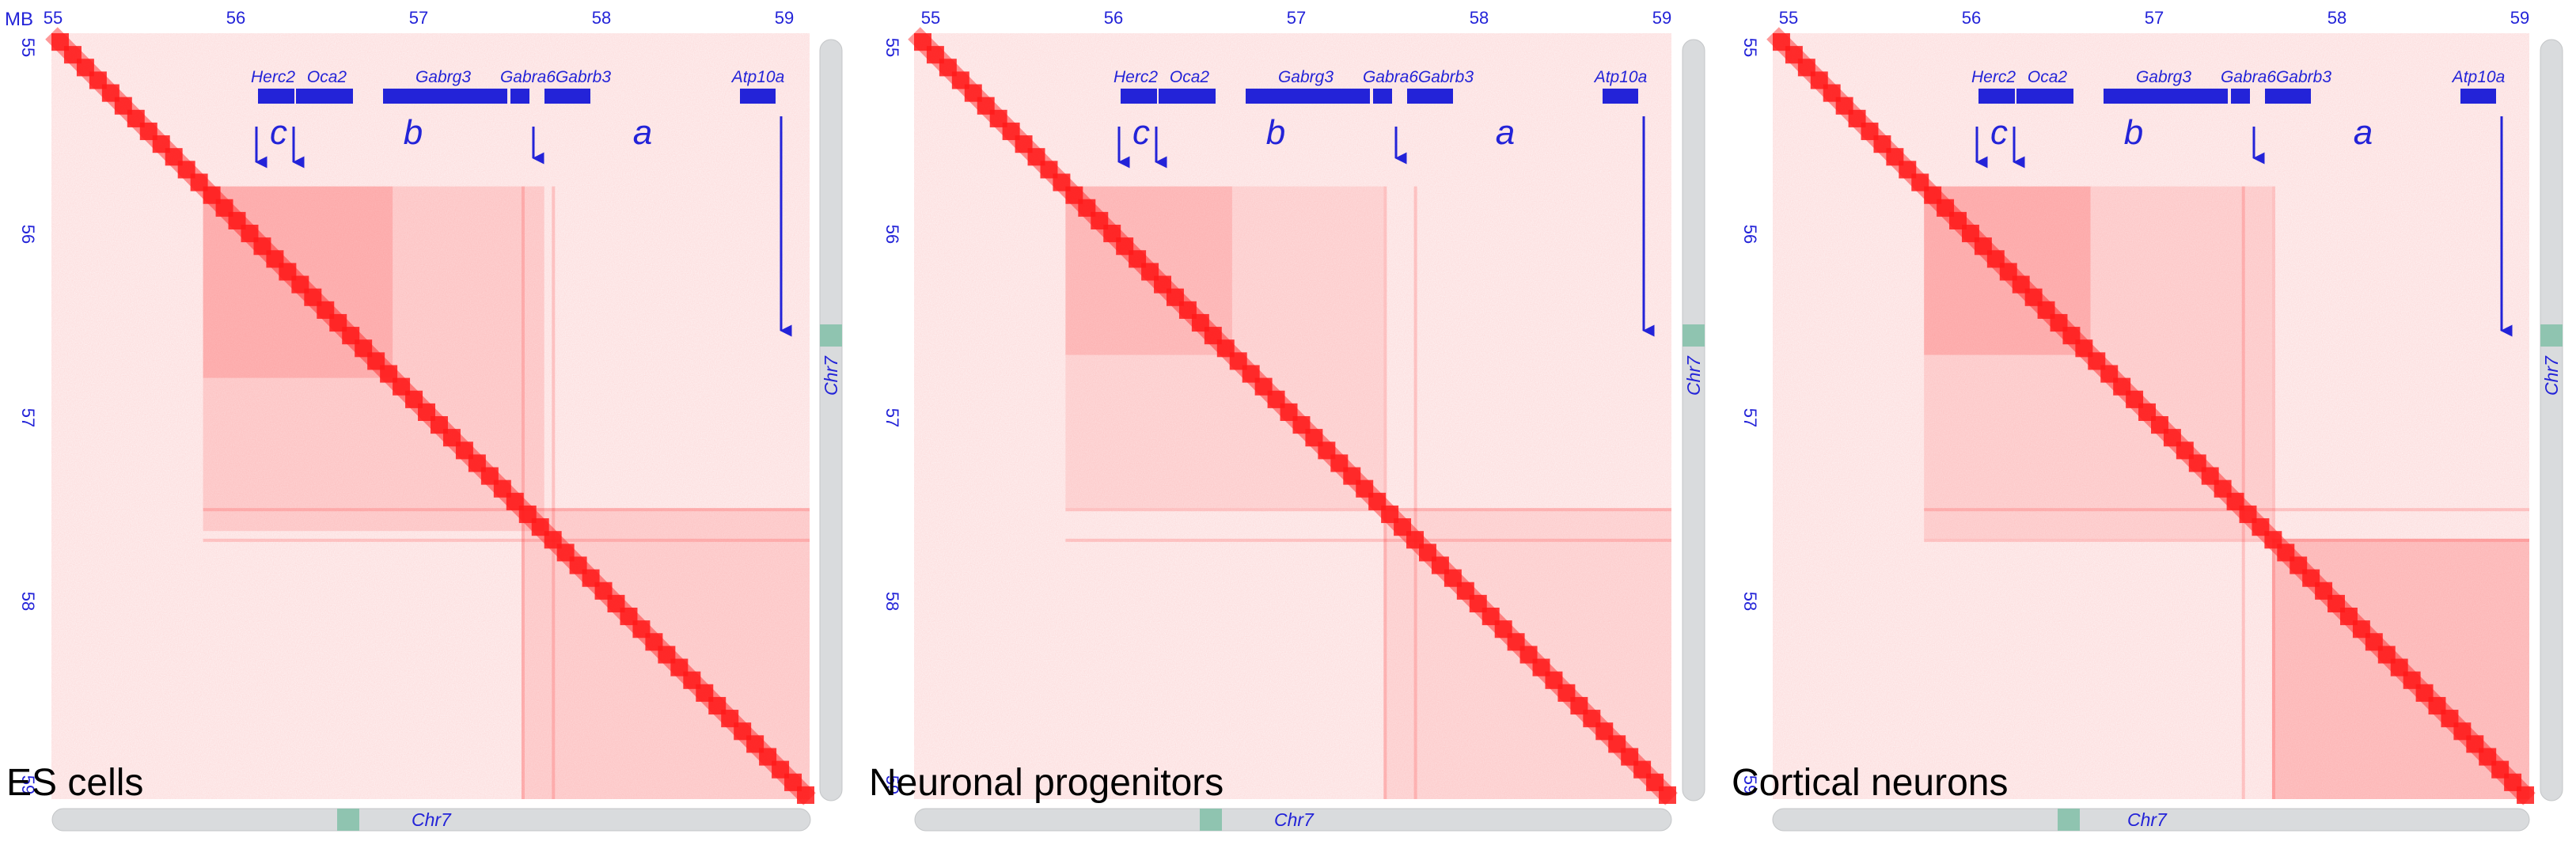 The height and width of the screenshot is (845, 2576). Describe the element at coordinates (1870, 783) in the screenshot. I see `panel-label: Cortical neurons` at that location.